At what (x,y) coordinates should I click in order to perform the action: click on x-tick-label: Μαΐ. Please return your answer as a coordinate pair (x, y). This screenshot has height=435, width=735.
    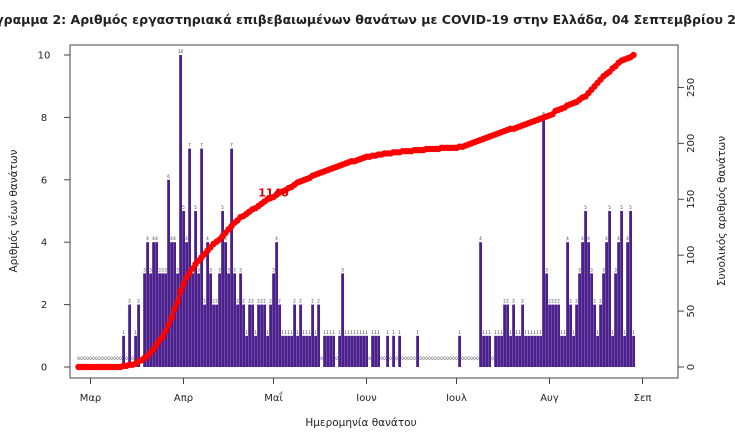
    Looking at the image, I should click on (273, 397).